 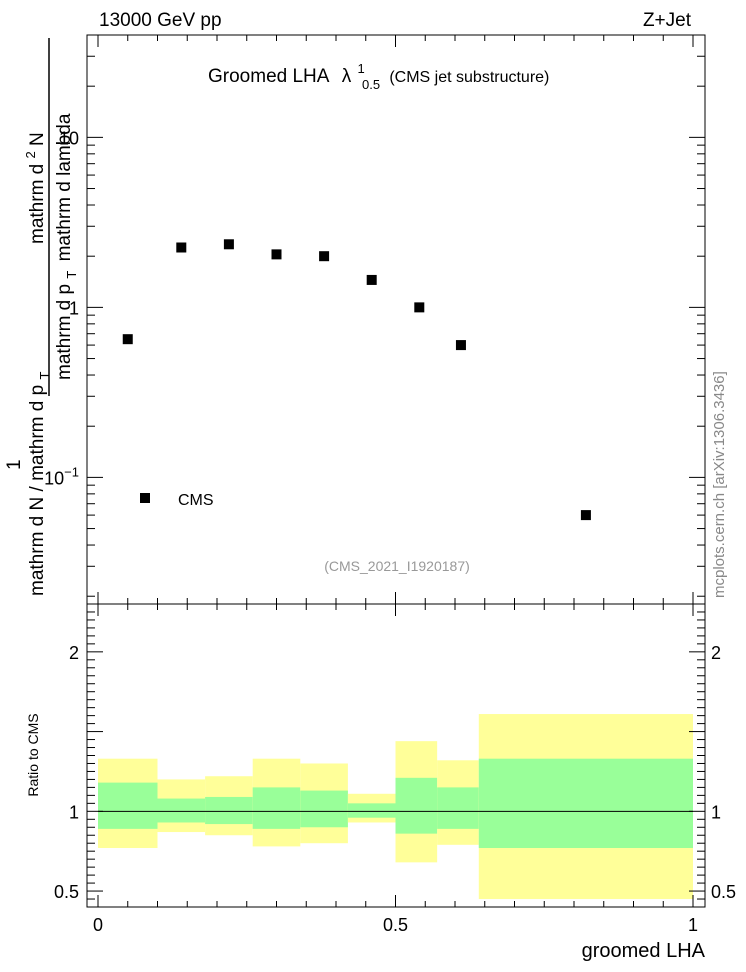 I want to click on main-ytick-label: 1, so click(x=74, y=308).